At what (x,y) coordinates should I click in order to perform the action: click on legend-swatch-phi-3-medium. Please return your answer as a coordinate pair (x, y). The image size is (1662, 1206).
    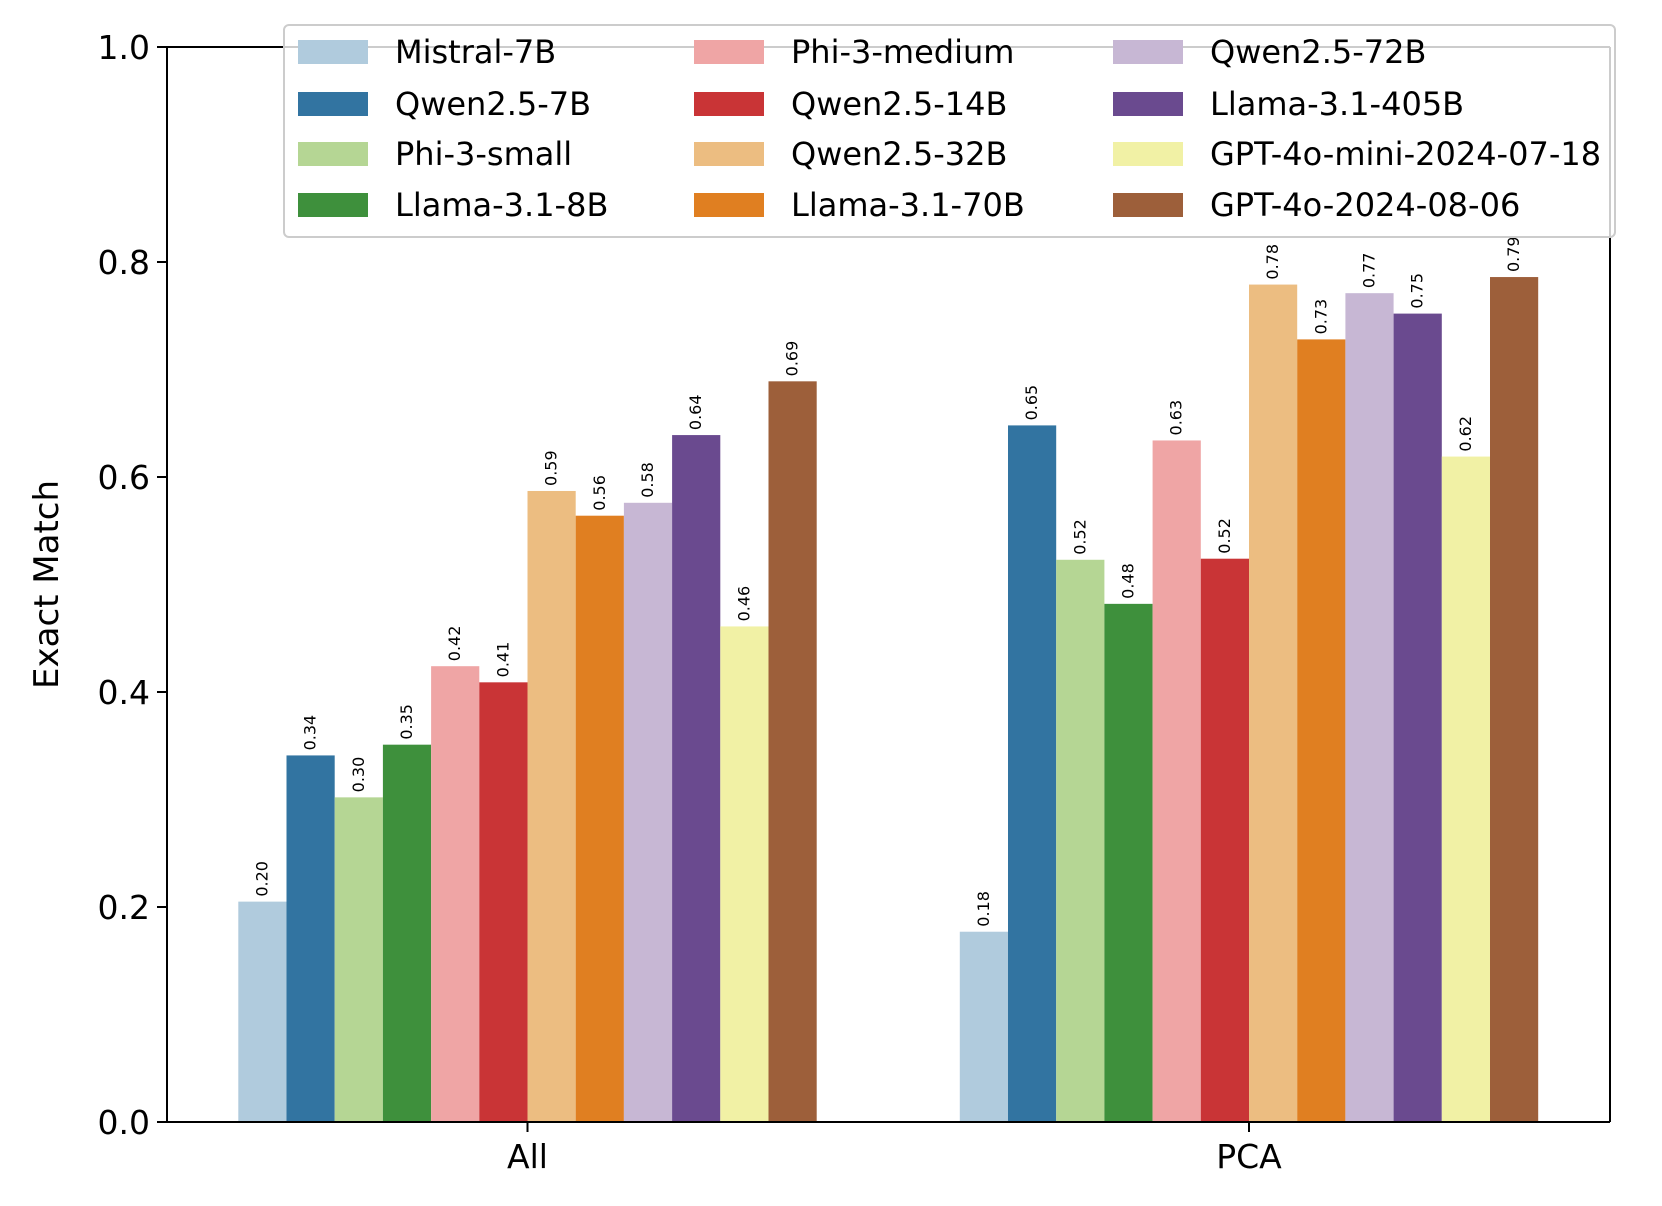
    Looking at the image, I should click on (729, 52).